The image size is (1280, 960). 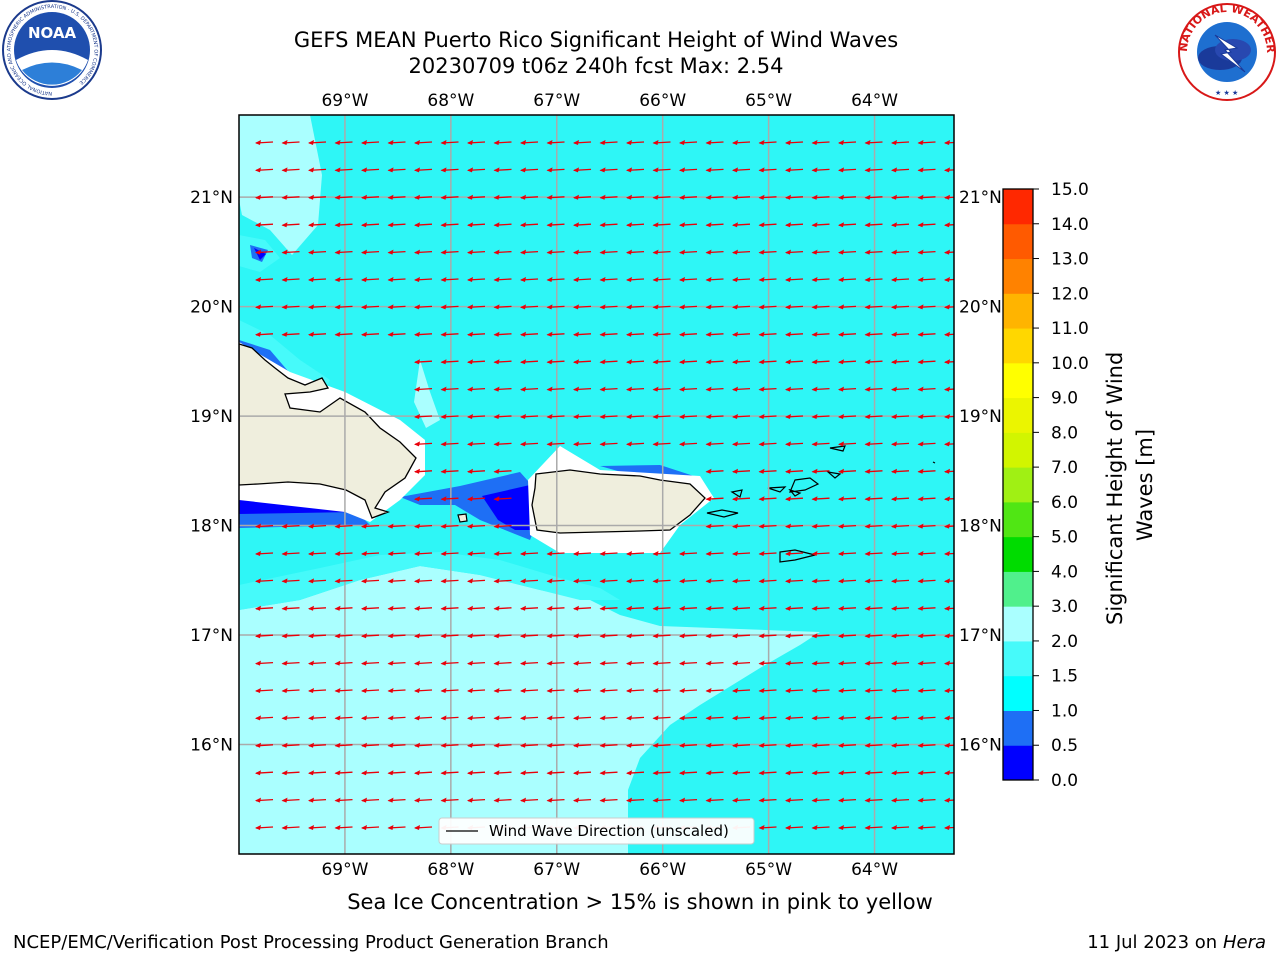 What do you see at coordinates (609, 831) in the screenshot?
I see `legend-label: Wind Wave Direction (unscaled)` at bounding box center [609, 831].